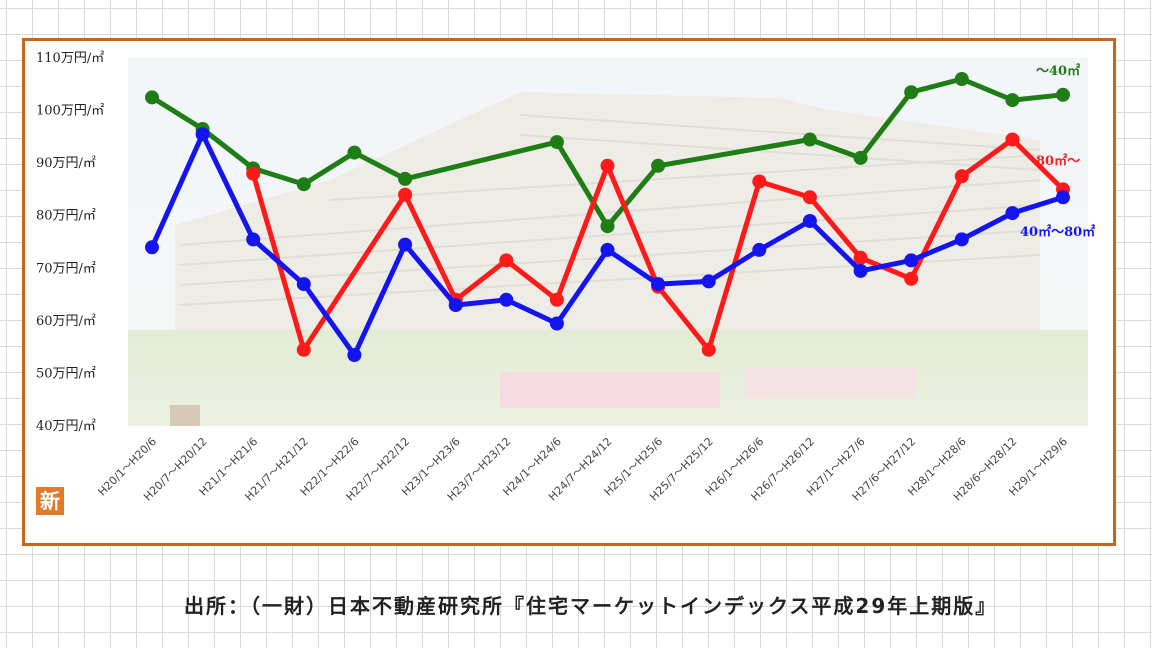 This screenshot has width=1152, height=648. What do you see at coordinates (1058, 71) in the screenshot?
I see `series-label: ～40㎡` at bounding box center [1058, 71].